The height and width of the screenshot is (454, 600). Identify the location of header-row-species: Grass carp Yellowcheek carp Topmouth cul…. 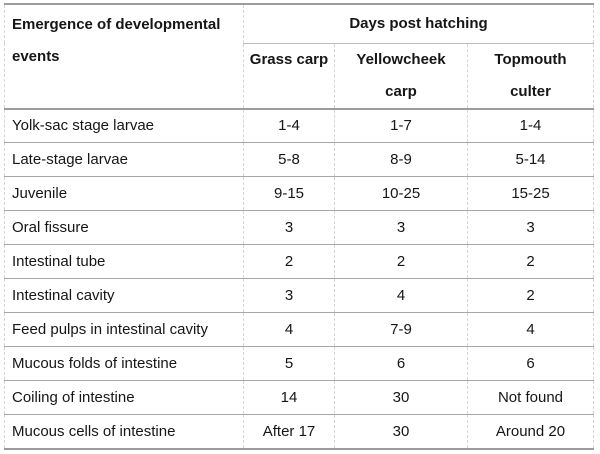
(299, 76).